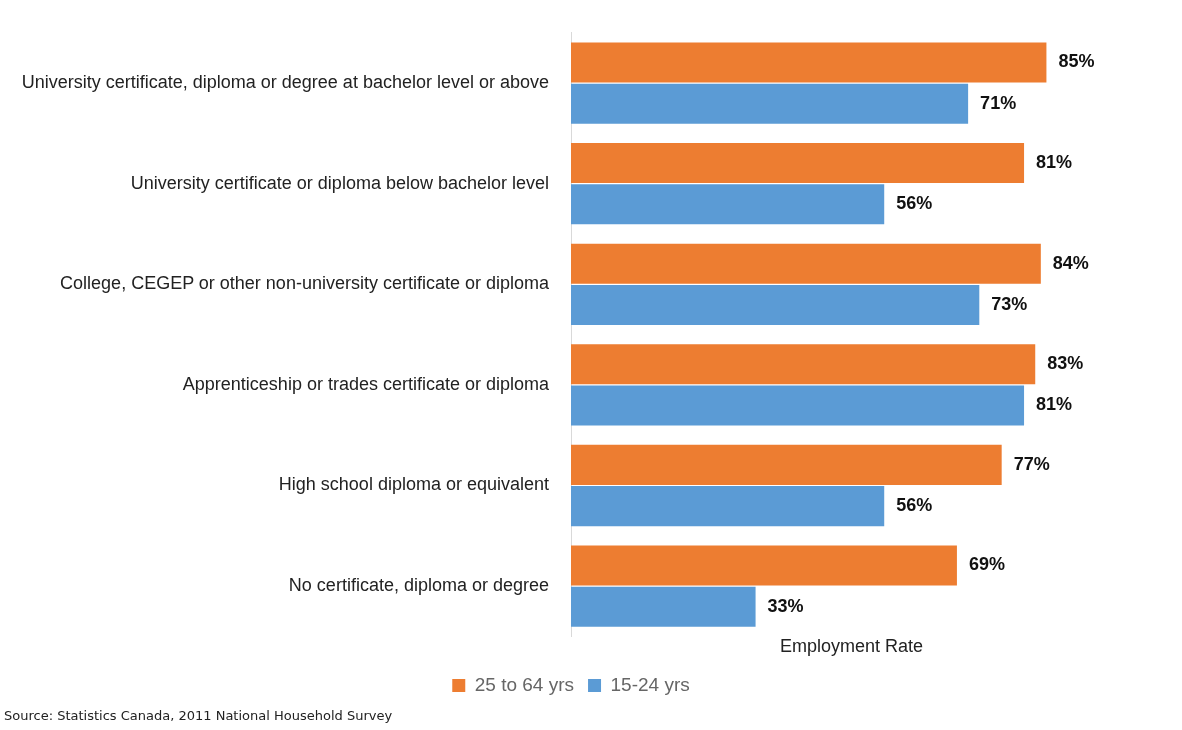  I want to click on legend-label: 15-24 yrs, so click(650, 684).